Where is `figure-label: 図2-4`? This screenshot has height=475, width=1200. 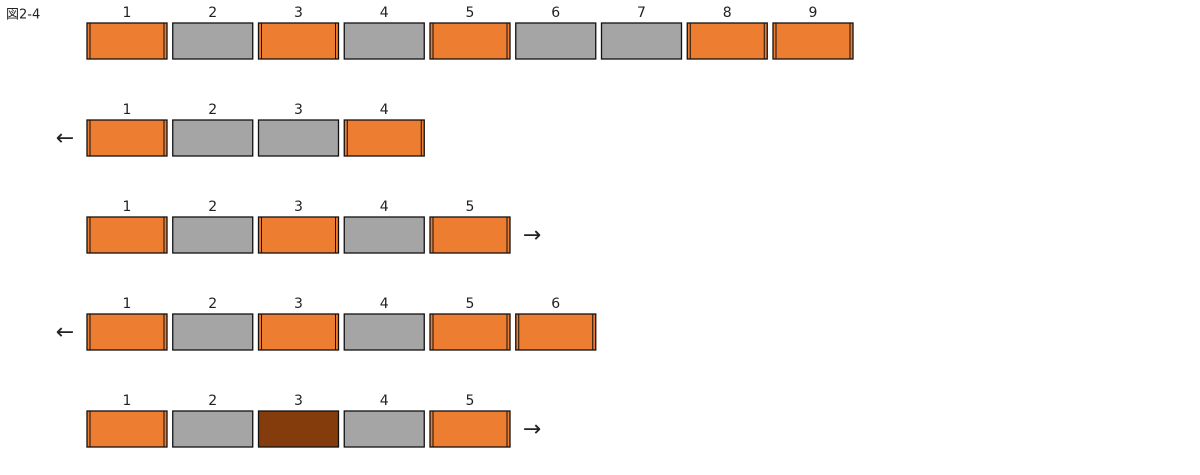 figure-label: 図2-4 is located at coordinates (23, 15).